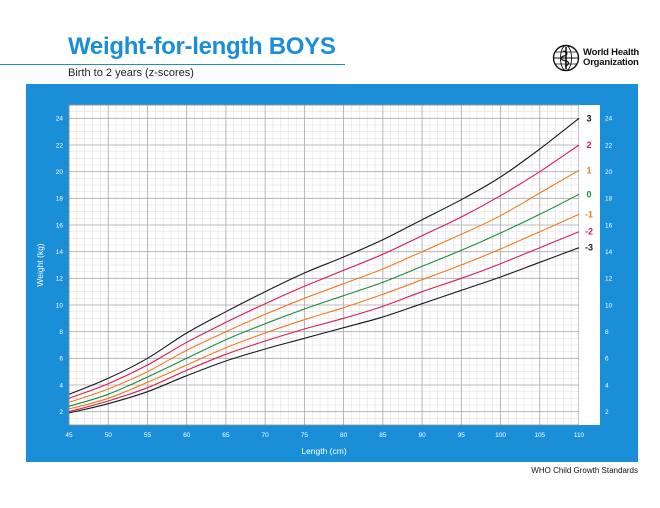 The image size is (660, 508). What do you see at coordinates (589, 265) in the screenshot?
I see `z-label-band` at bounding box center [589, 265].